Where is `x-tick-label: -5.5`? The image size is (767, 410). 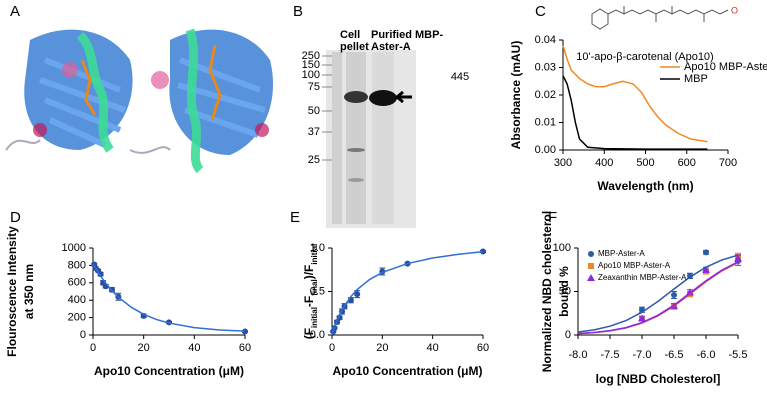 x-tick-label: -5.5 is located at coordinates (738, 355).